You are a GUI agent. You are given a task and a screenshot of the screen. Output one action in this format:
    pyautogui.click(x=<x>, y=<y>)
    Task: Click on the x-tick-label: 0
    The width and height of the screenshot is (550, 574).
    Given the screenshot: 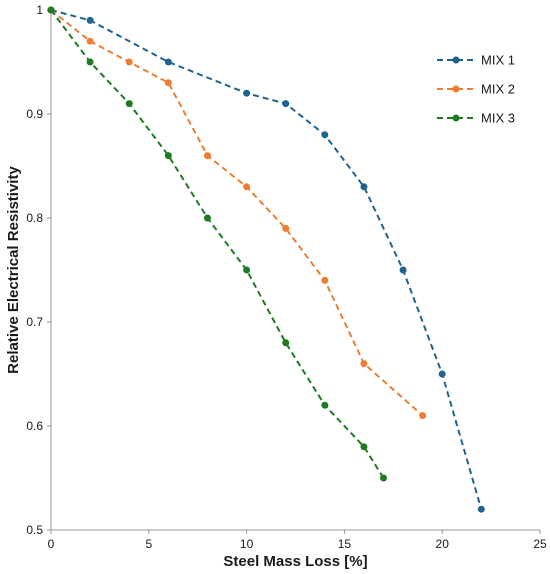 What is the action you would take?
    pyautogui.click(x=51, y=544)
    